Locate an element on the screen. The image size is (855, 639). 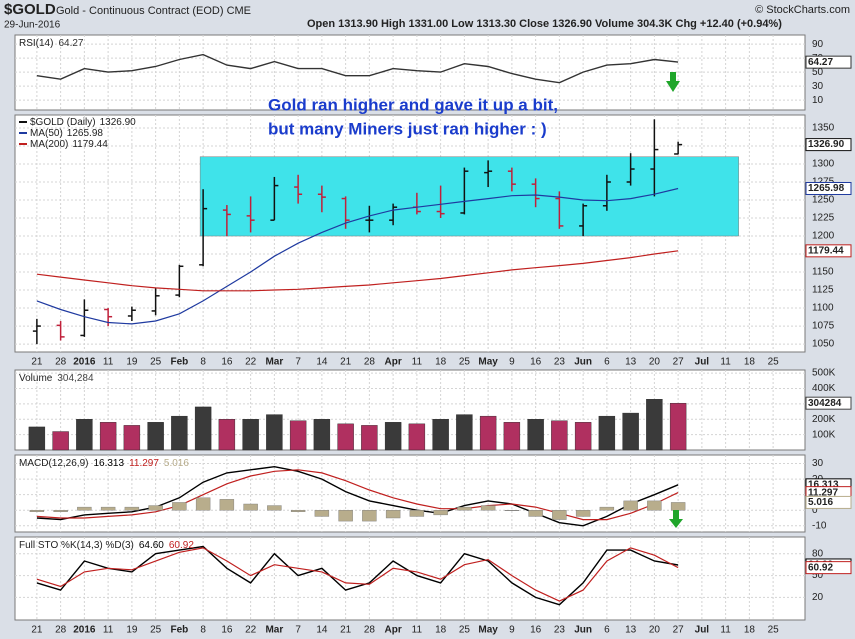
y-tick-label: 1250 is located at coordinates (823, 200).